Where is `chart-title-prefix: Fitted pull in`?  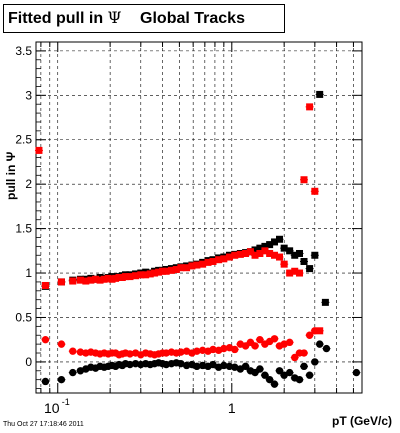 chart-title-prefix: Fitted pull in is located at coordinates (58, 18).